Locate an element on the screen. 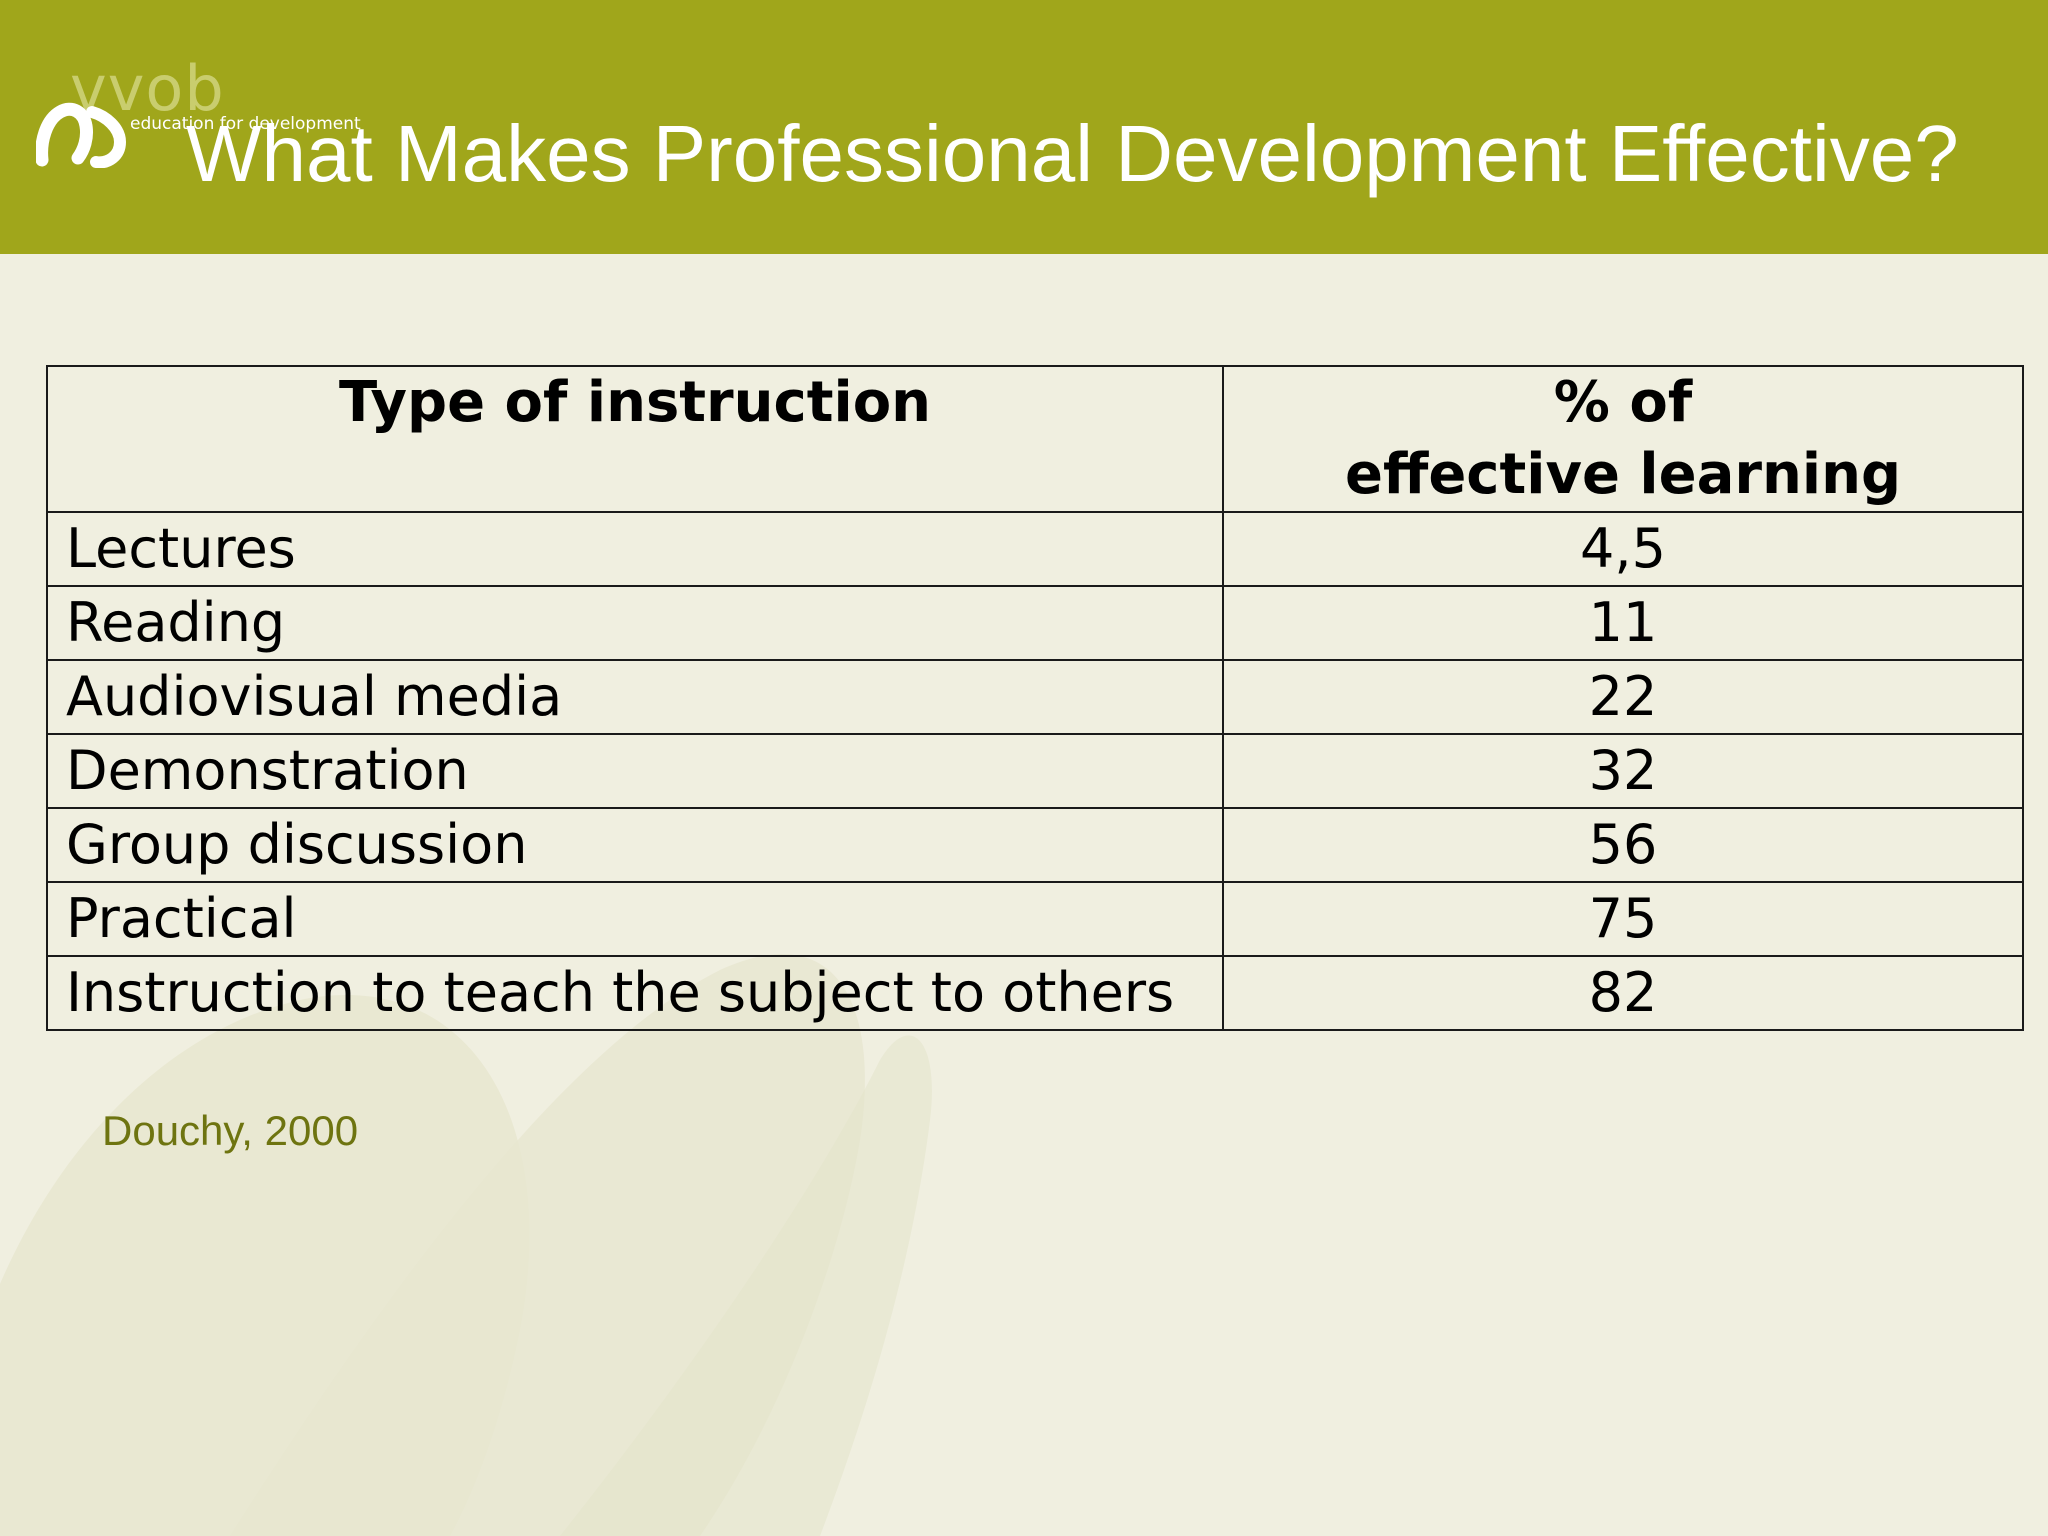 This screenshot has height=1536, width=2048. cell-type: Lectures is located at coordinates (635, 549).